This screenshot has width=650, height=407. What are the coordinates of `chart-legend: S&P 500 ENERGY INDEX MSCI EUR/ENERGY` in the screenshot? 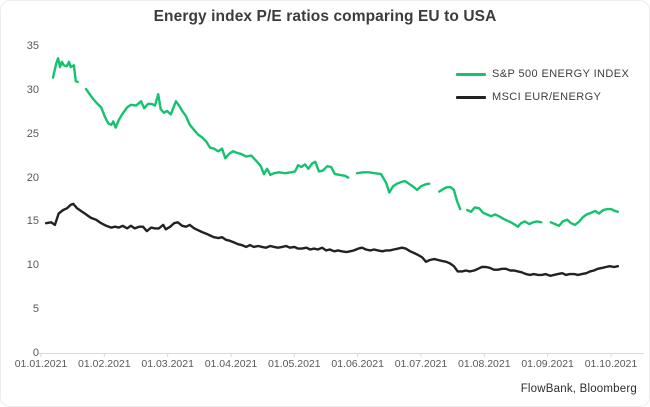 It's located at (542, 90).